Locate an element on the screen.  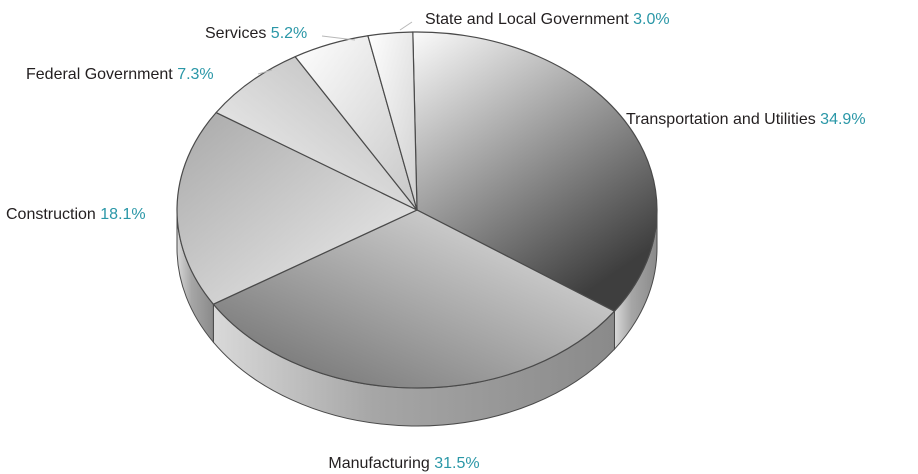
label-value-state-and-local-government: 3.0% is located at coordinates (651, 19).